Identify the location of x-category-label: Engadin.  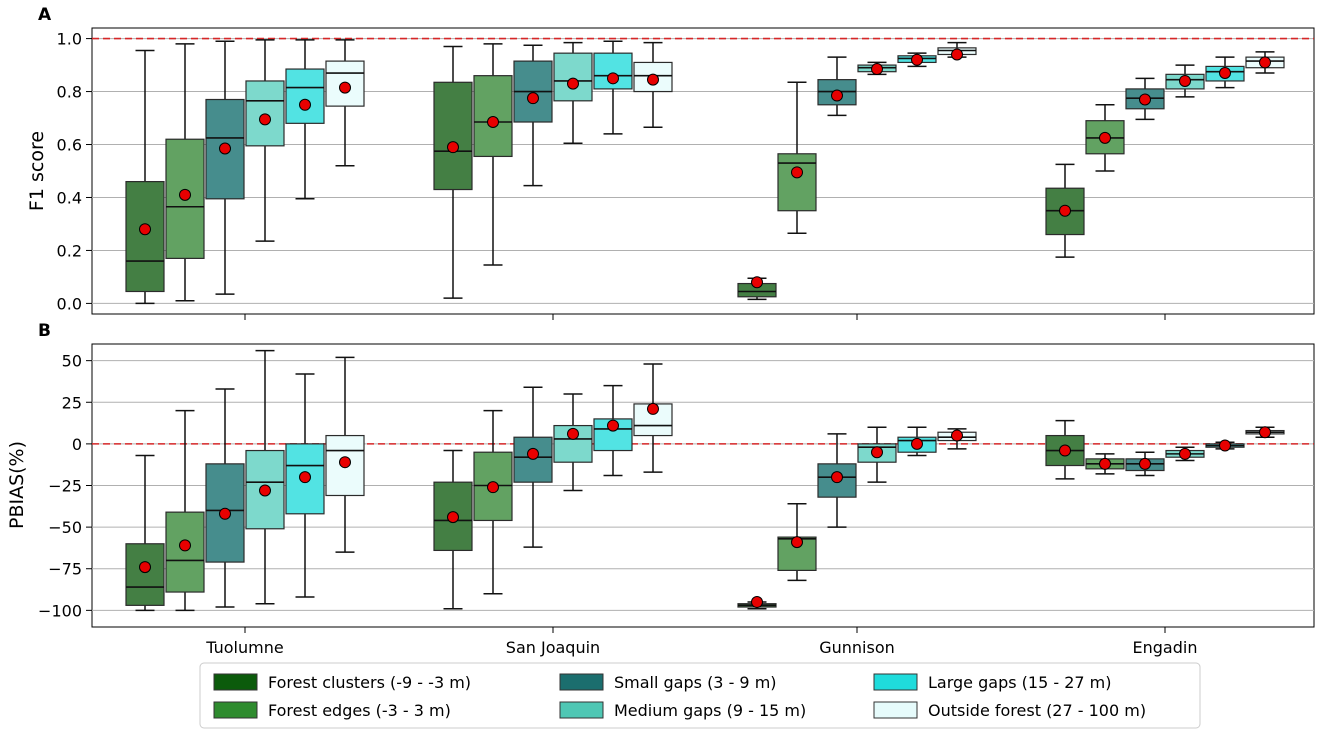
(1165, 647).